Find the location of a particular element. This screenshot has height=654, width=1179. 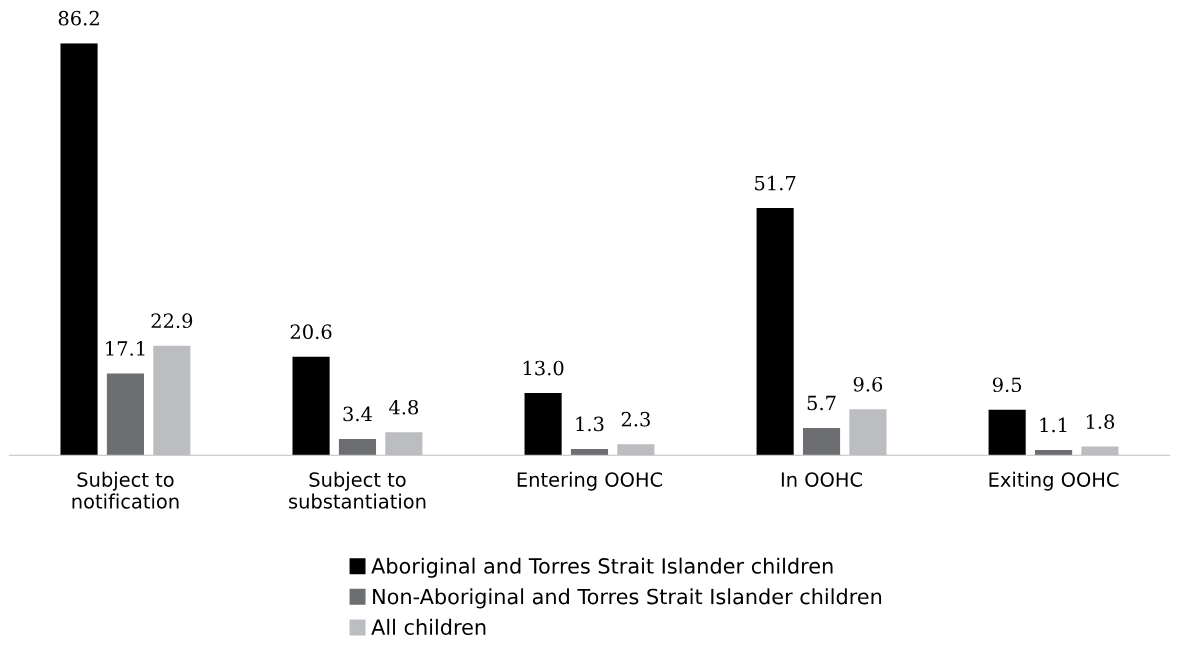

data-label: 22.9 is located at coordinates (172, 321).